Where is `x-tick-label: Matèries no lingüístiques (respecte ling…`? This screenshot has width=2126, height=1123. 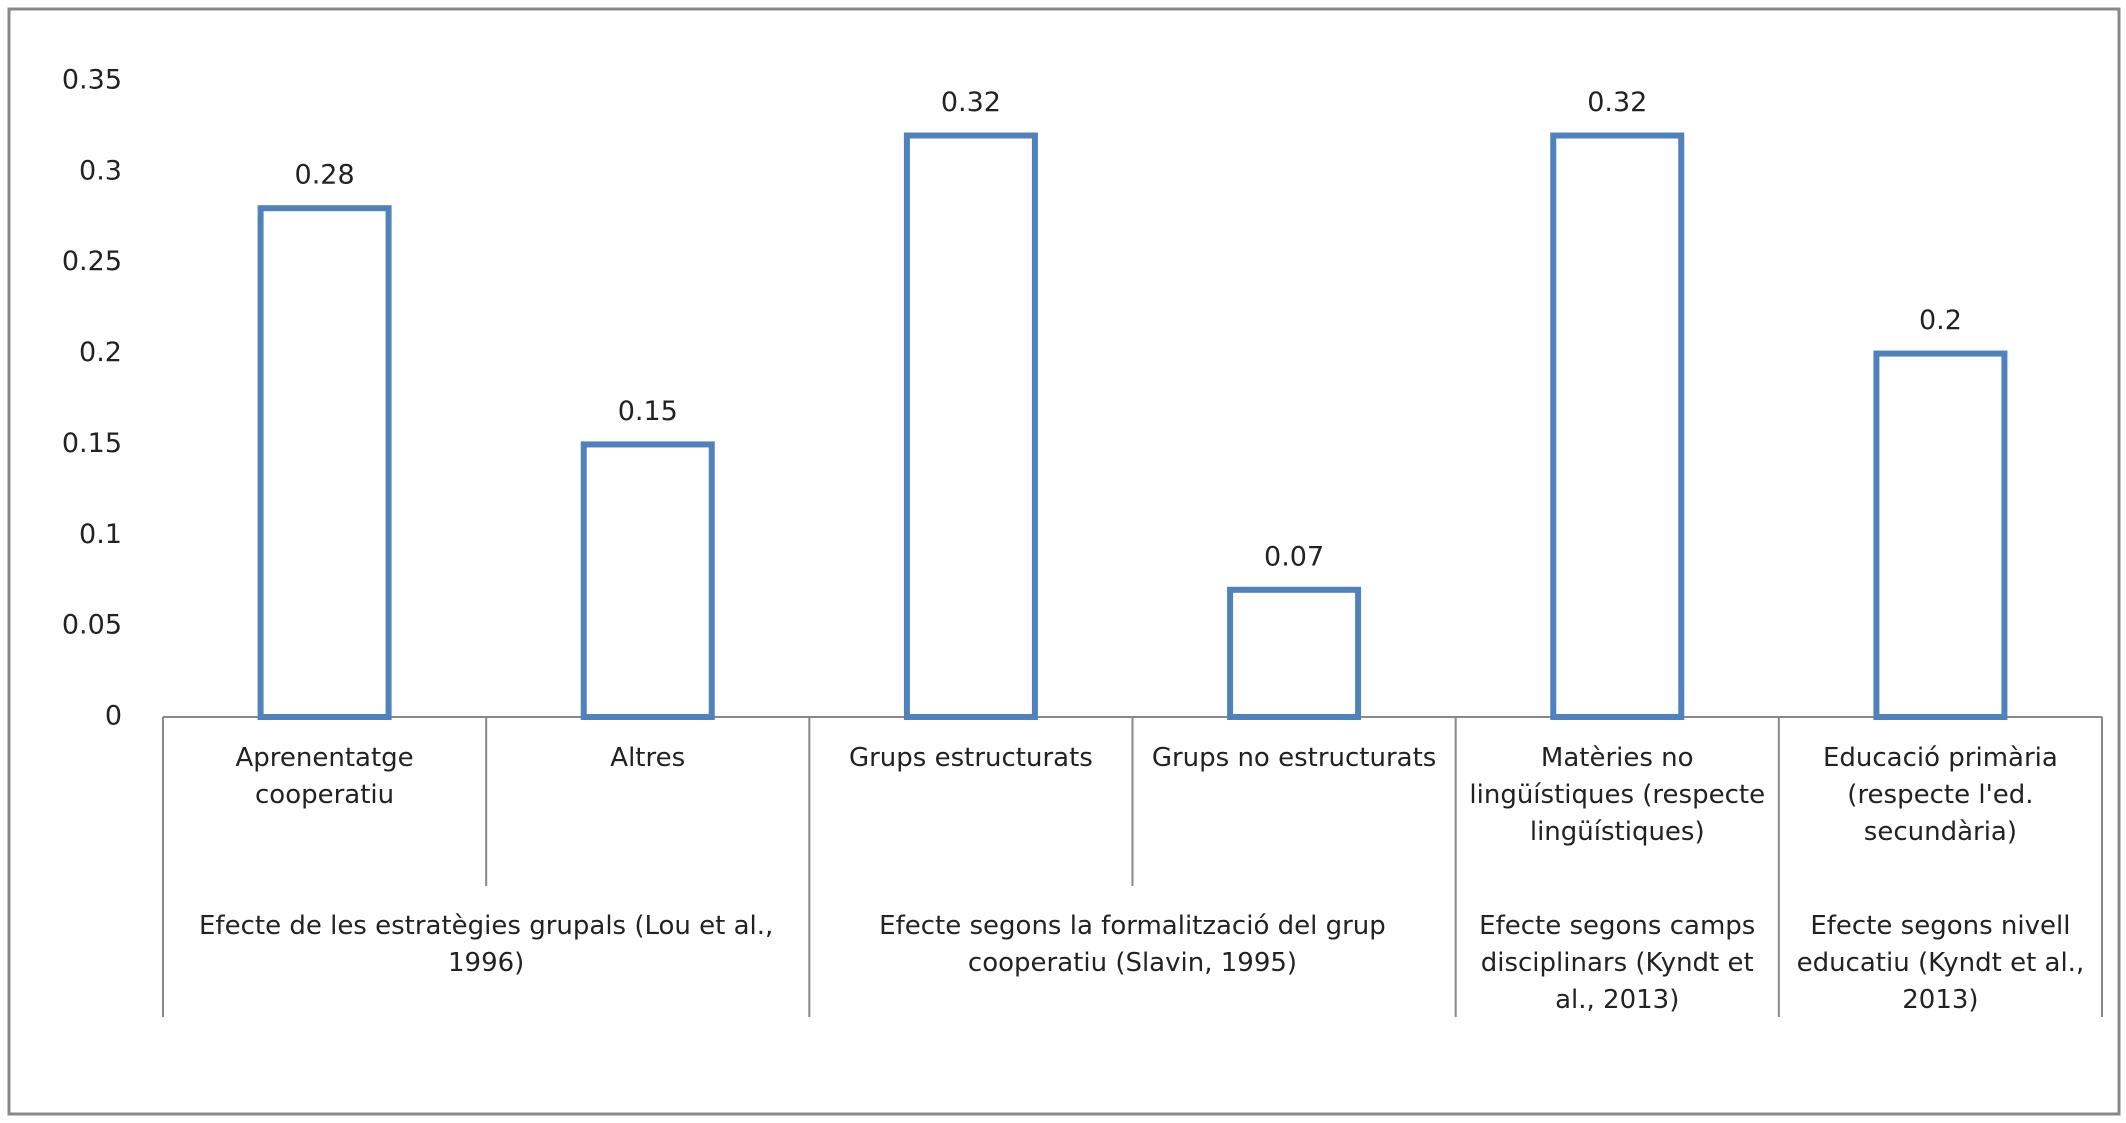 x-tick-label: Matèries no lingüístiques (respecte ling… is located at coordinates (1617, 795).